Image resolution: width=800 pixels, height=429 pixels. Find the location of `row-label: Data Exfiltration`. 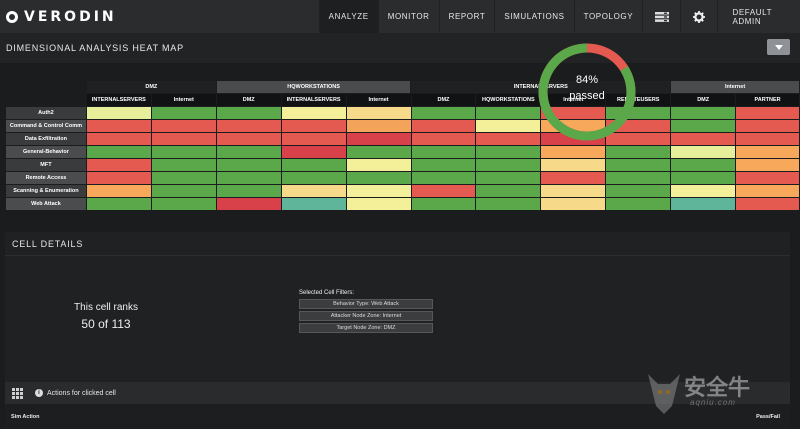

row-label: Data Exfiltration is located at coordinates (46, 139).